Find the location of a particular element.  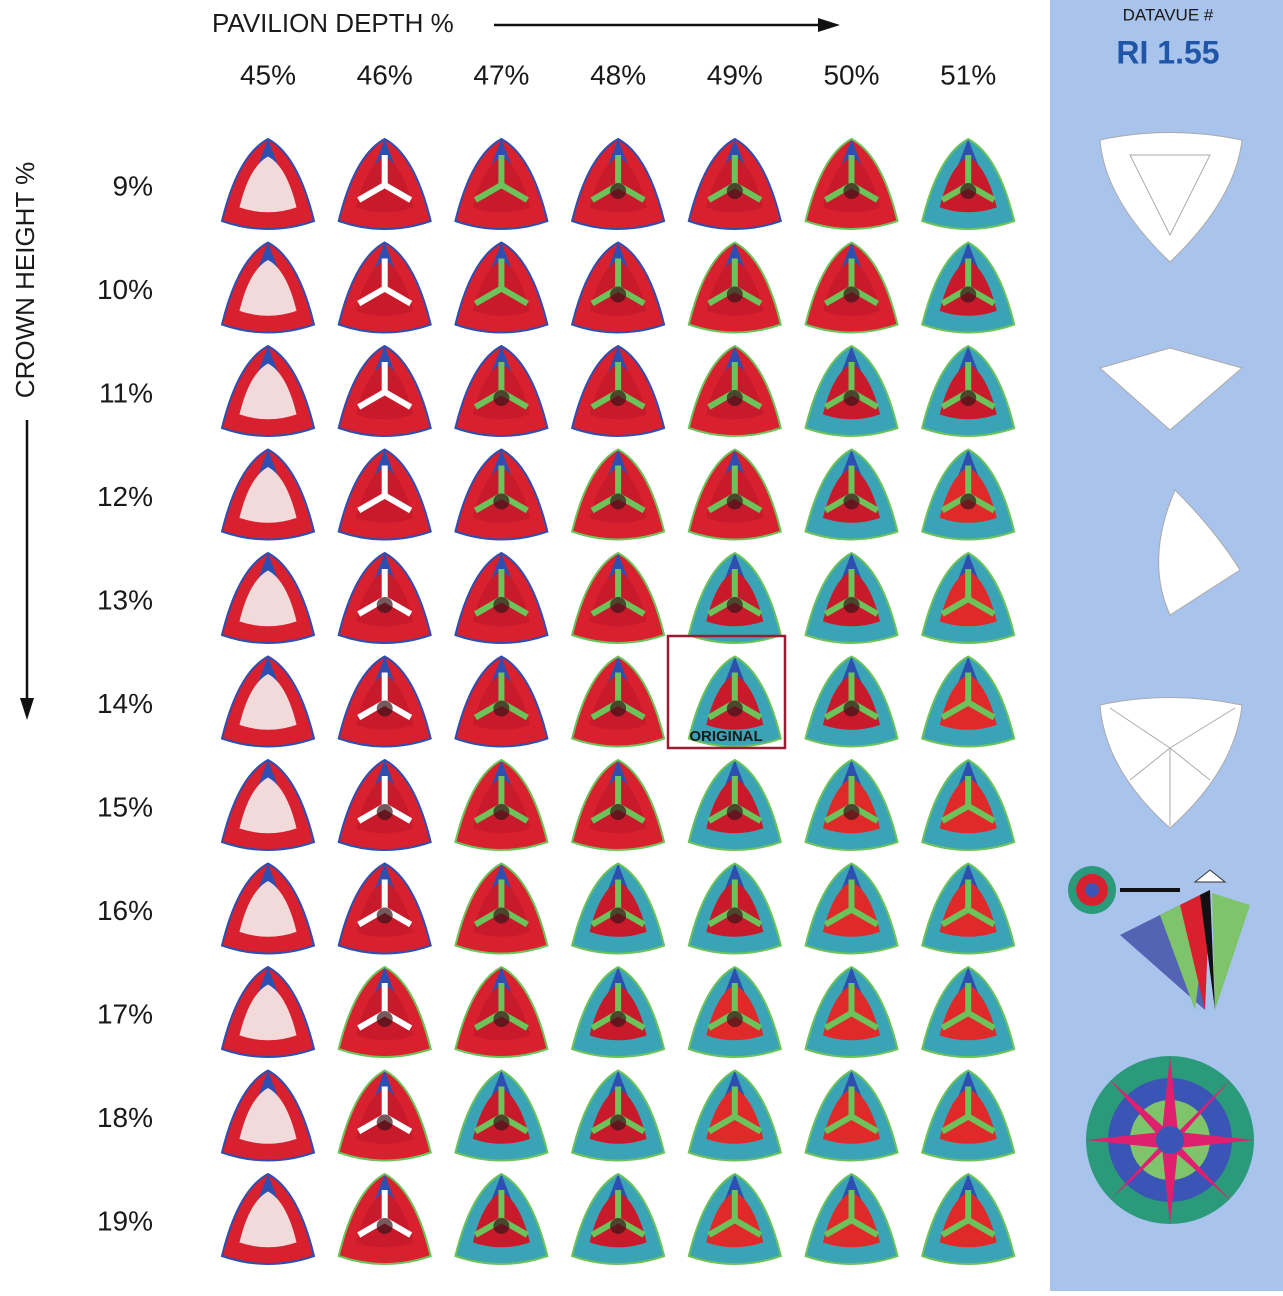

row-label: 16% is located at coordinates (125, 910).